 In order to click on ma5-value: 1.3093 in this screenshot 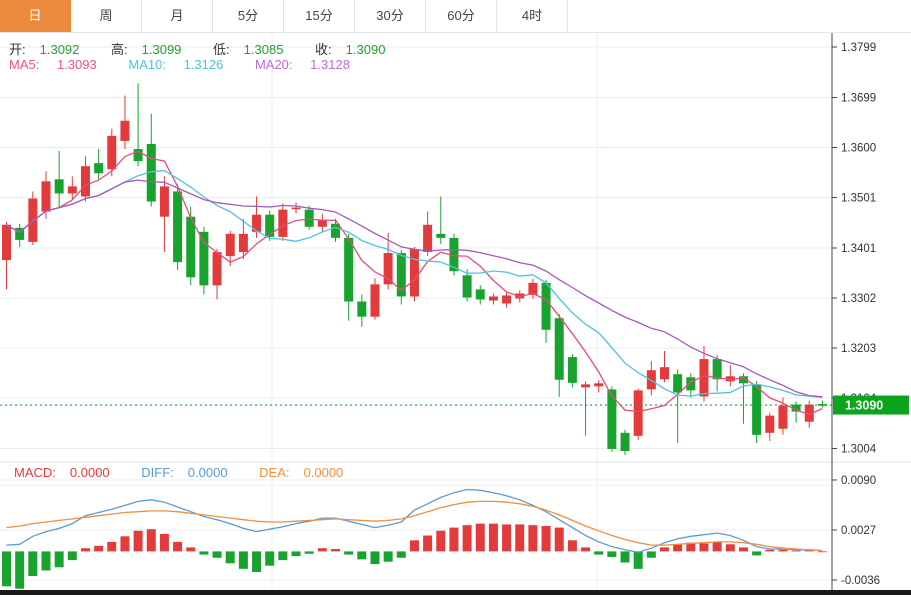, I will do `click(76, 64)`.